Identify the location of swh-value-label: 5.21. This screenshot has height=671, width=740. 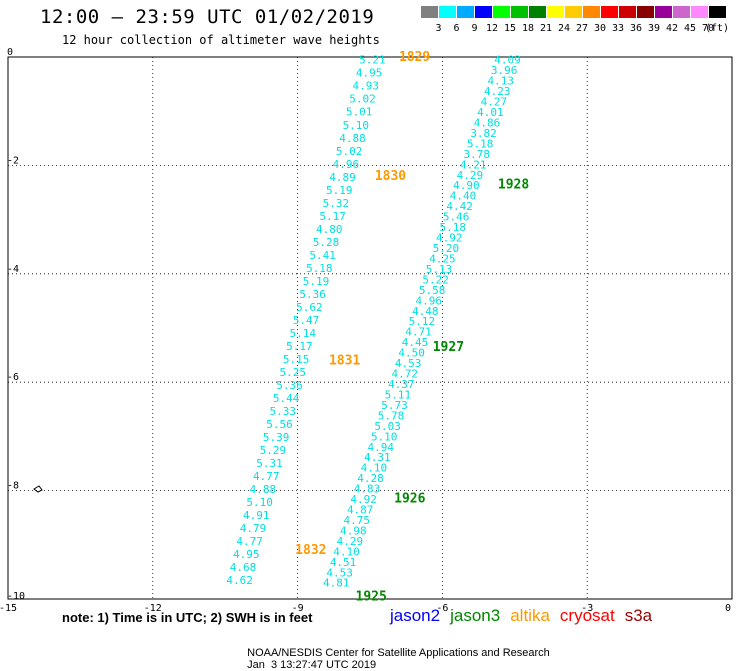
(372, 60).